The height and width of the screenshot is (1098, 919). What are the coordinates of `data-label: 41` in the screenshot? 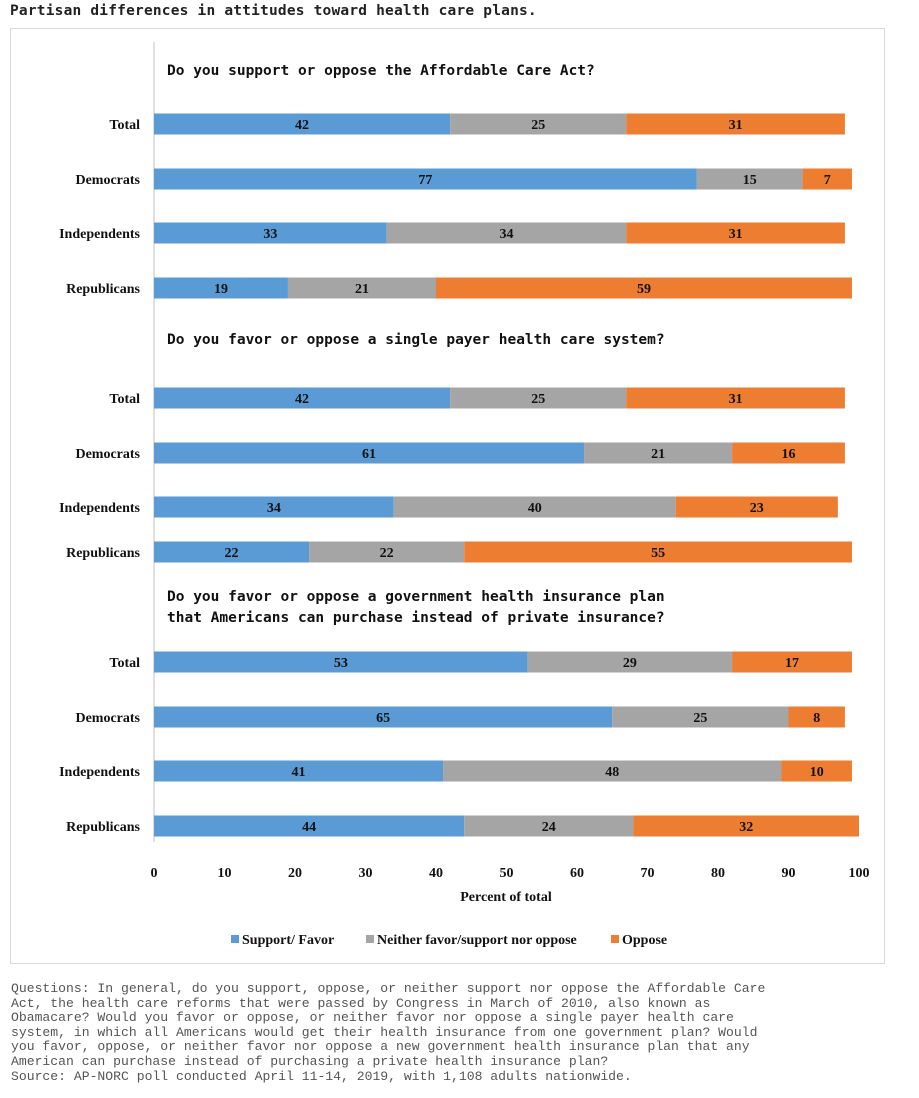 It's located at (299, 772).